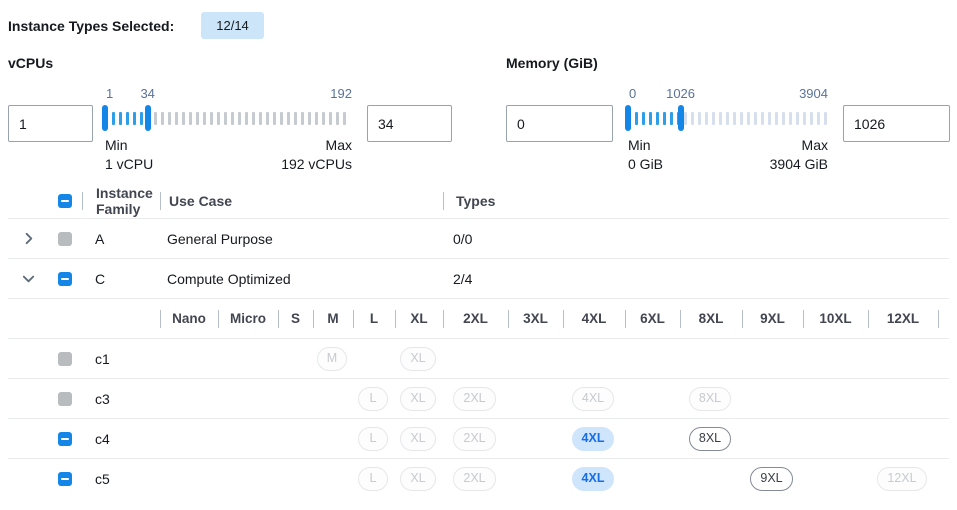 The height and width of the screenshot is (510, 957). Describe the element at coordinates (102, 438) in the screenshot. I see `instance-name: c4` at that location.